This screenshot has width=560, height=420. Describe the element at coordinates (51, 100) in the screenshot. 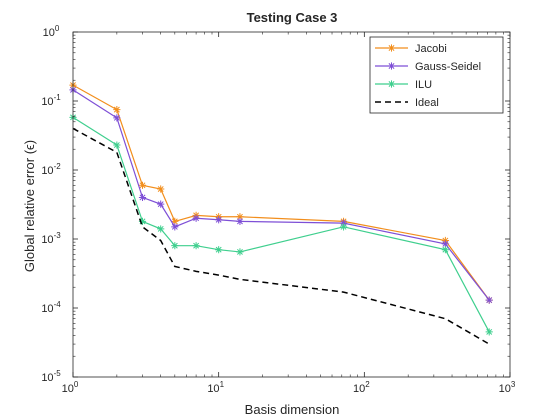

I see `y-tick-label: 10⁻¹` at that location.